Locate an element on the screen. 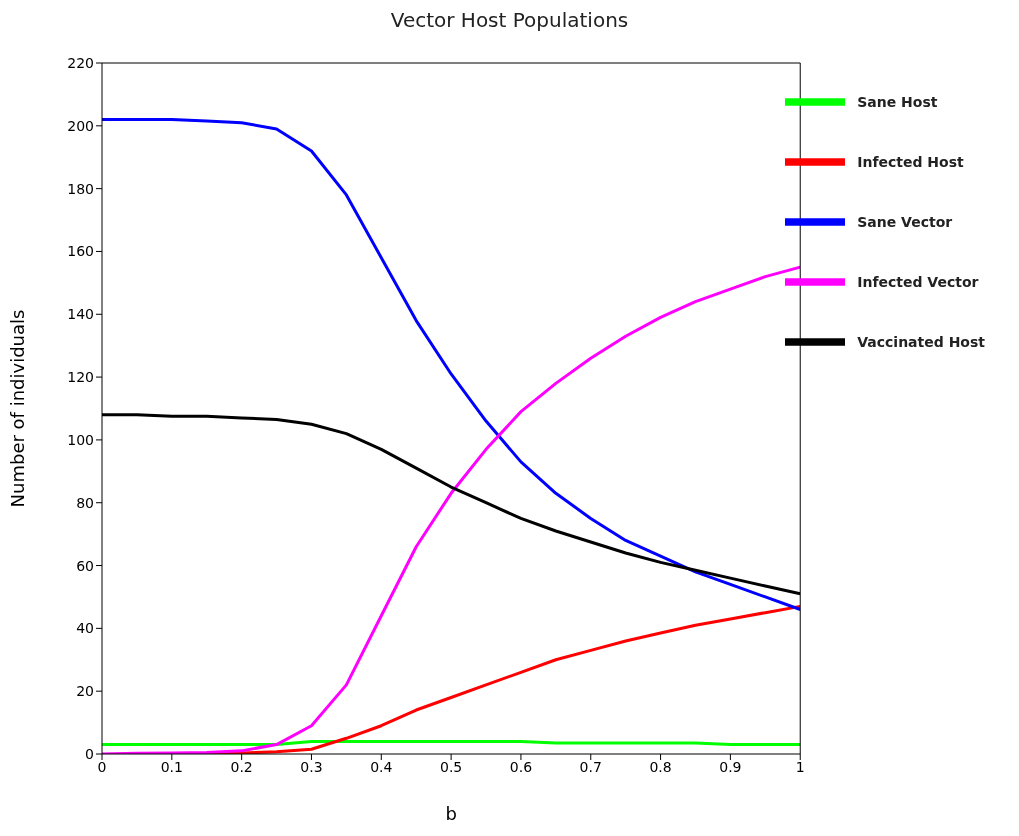 This screenshot has height=836, width=1019. x-tick-label: 0.7 is located at coordinates (590, 766).